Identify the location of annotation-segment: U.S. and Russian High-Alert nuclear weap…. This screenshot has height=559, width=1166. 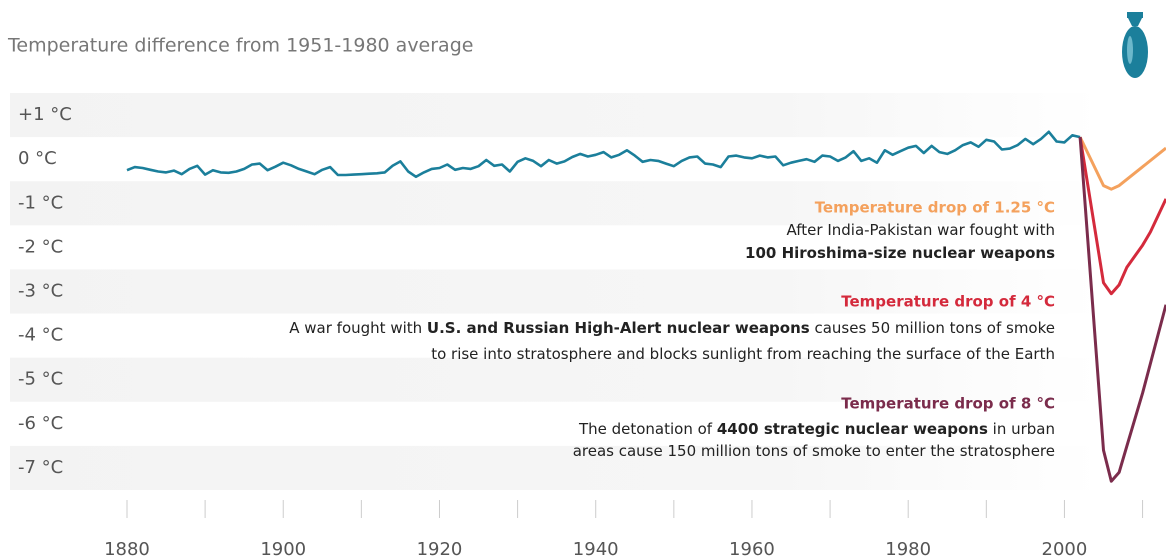
(618, 328).